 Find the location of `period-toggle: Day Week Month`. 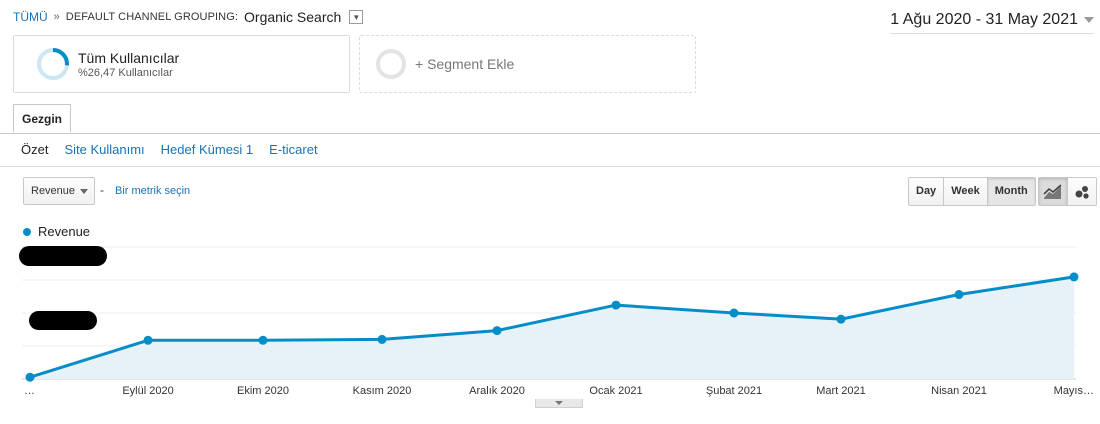

period-toggle: Day Week Month is located at coordinates (972, 191).